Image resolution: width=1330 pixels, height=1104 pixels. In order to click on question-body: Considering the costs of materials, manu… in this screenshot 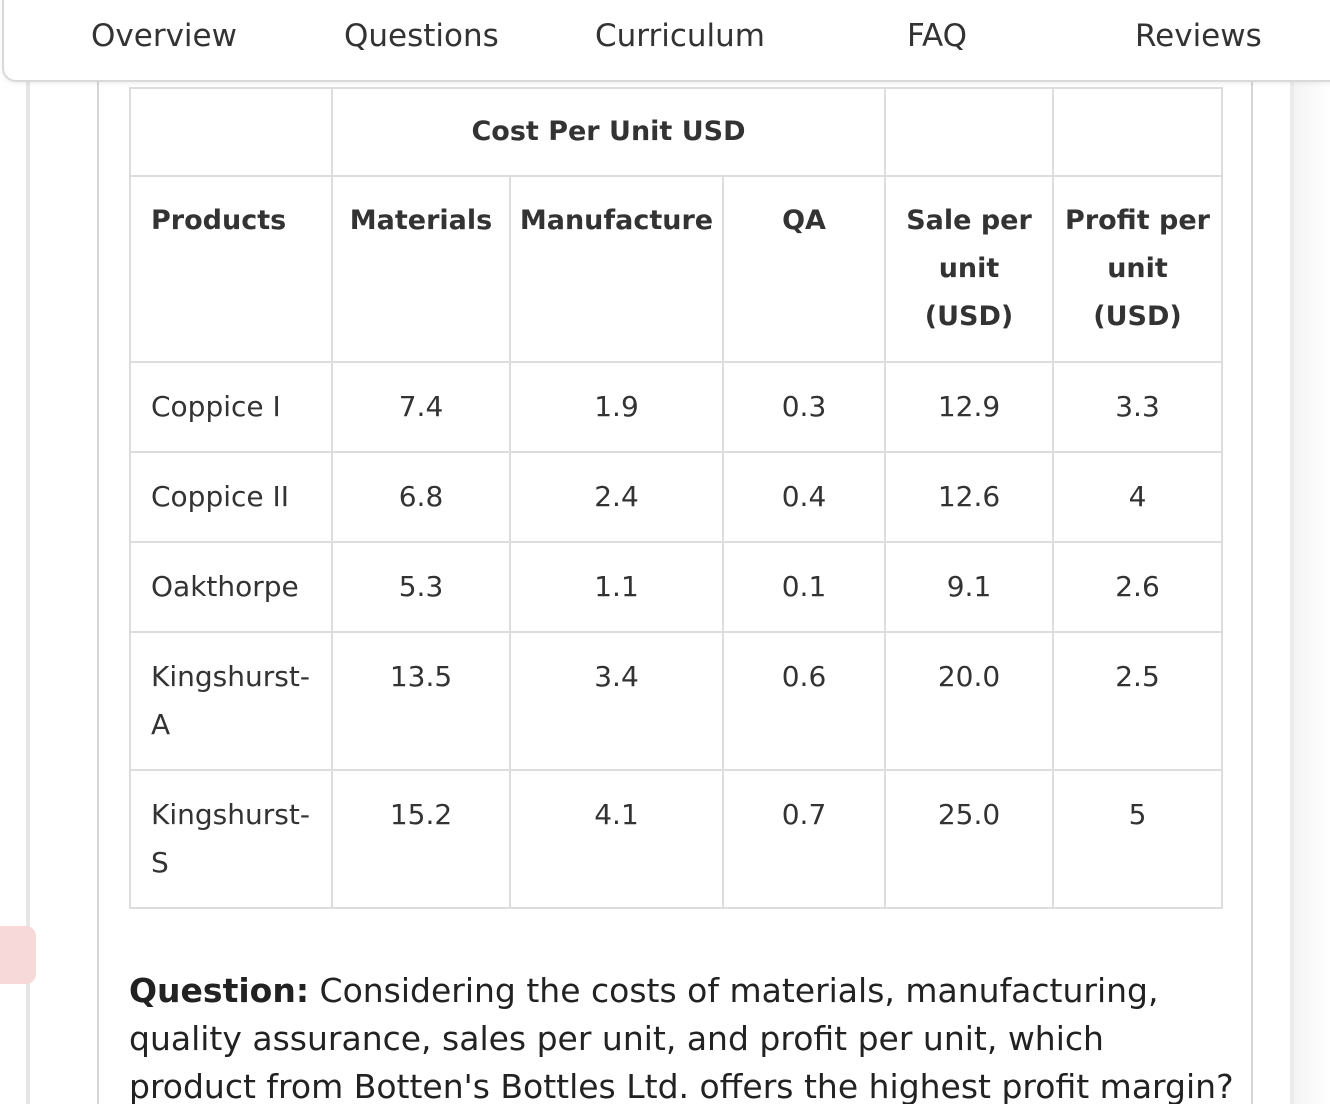, I will do `click(681, 1037)`.